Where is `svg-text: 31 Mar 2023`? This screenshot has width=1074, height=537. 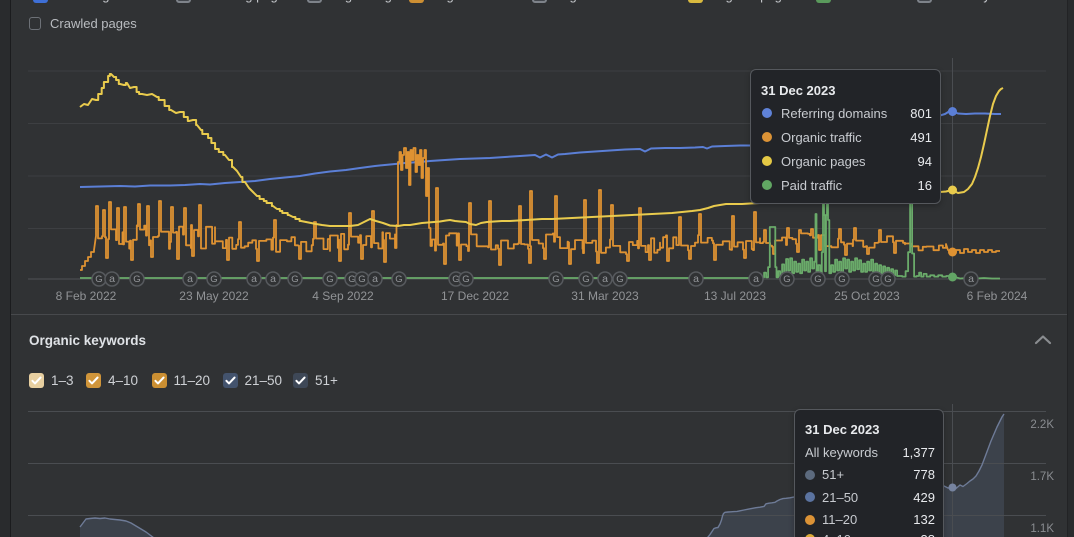 svg-text: 31 Mar 2023 is located at coordinates (605, 296).